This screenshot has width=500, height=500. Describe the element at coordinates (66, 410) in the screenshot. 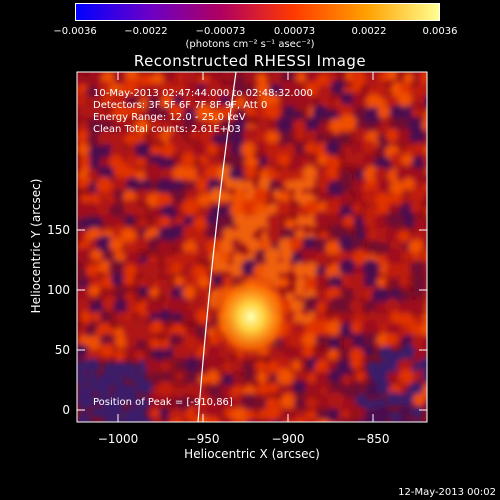

I see `y-tick-label: 0` at that location.